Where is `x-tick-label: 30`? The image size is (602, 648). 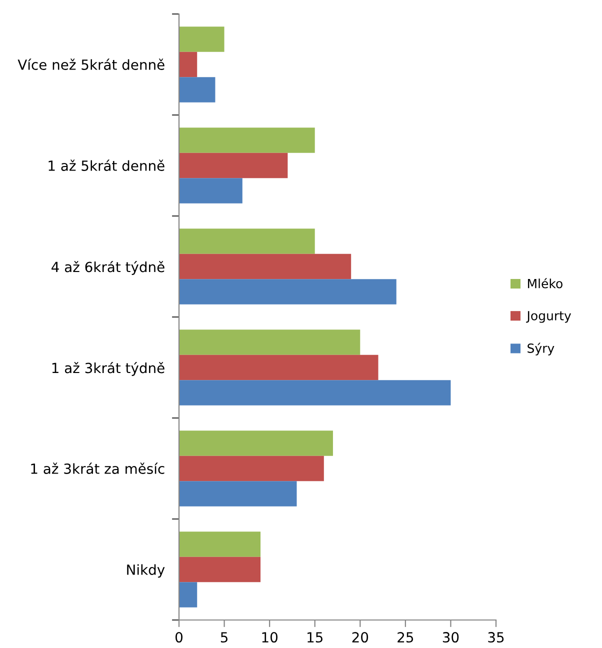 x-tick-label: 30 is located at coordinates (450, 637).